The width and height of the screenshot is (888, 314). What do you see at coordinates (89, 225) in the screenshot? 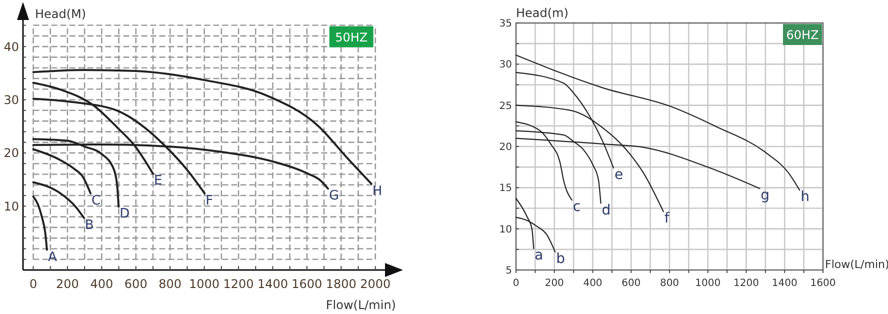
I see `series-label: B` at bounding box center [89, 225].